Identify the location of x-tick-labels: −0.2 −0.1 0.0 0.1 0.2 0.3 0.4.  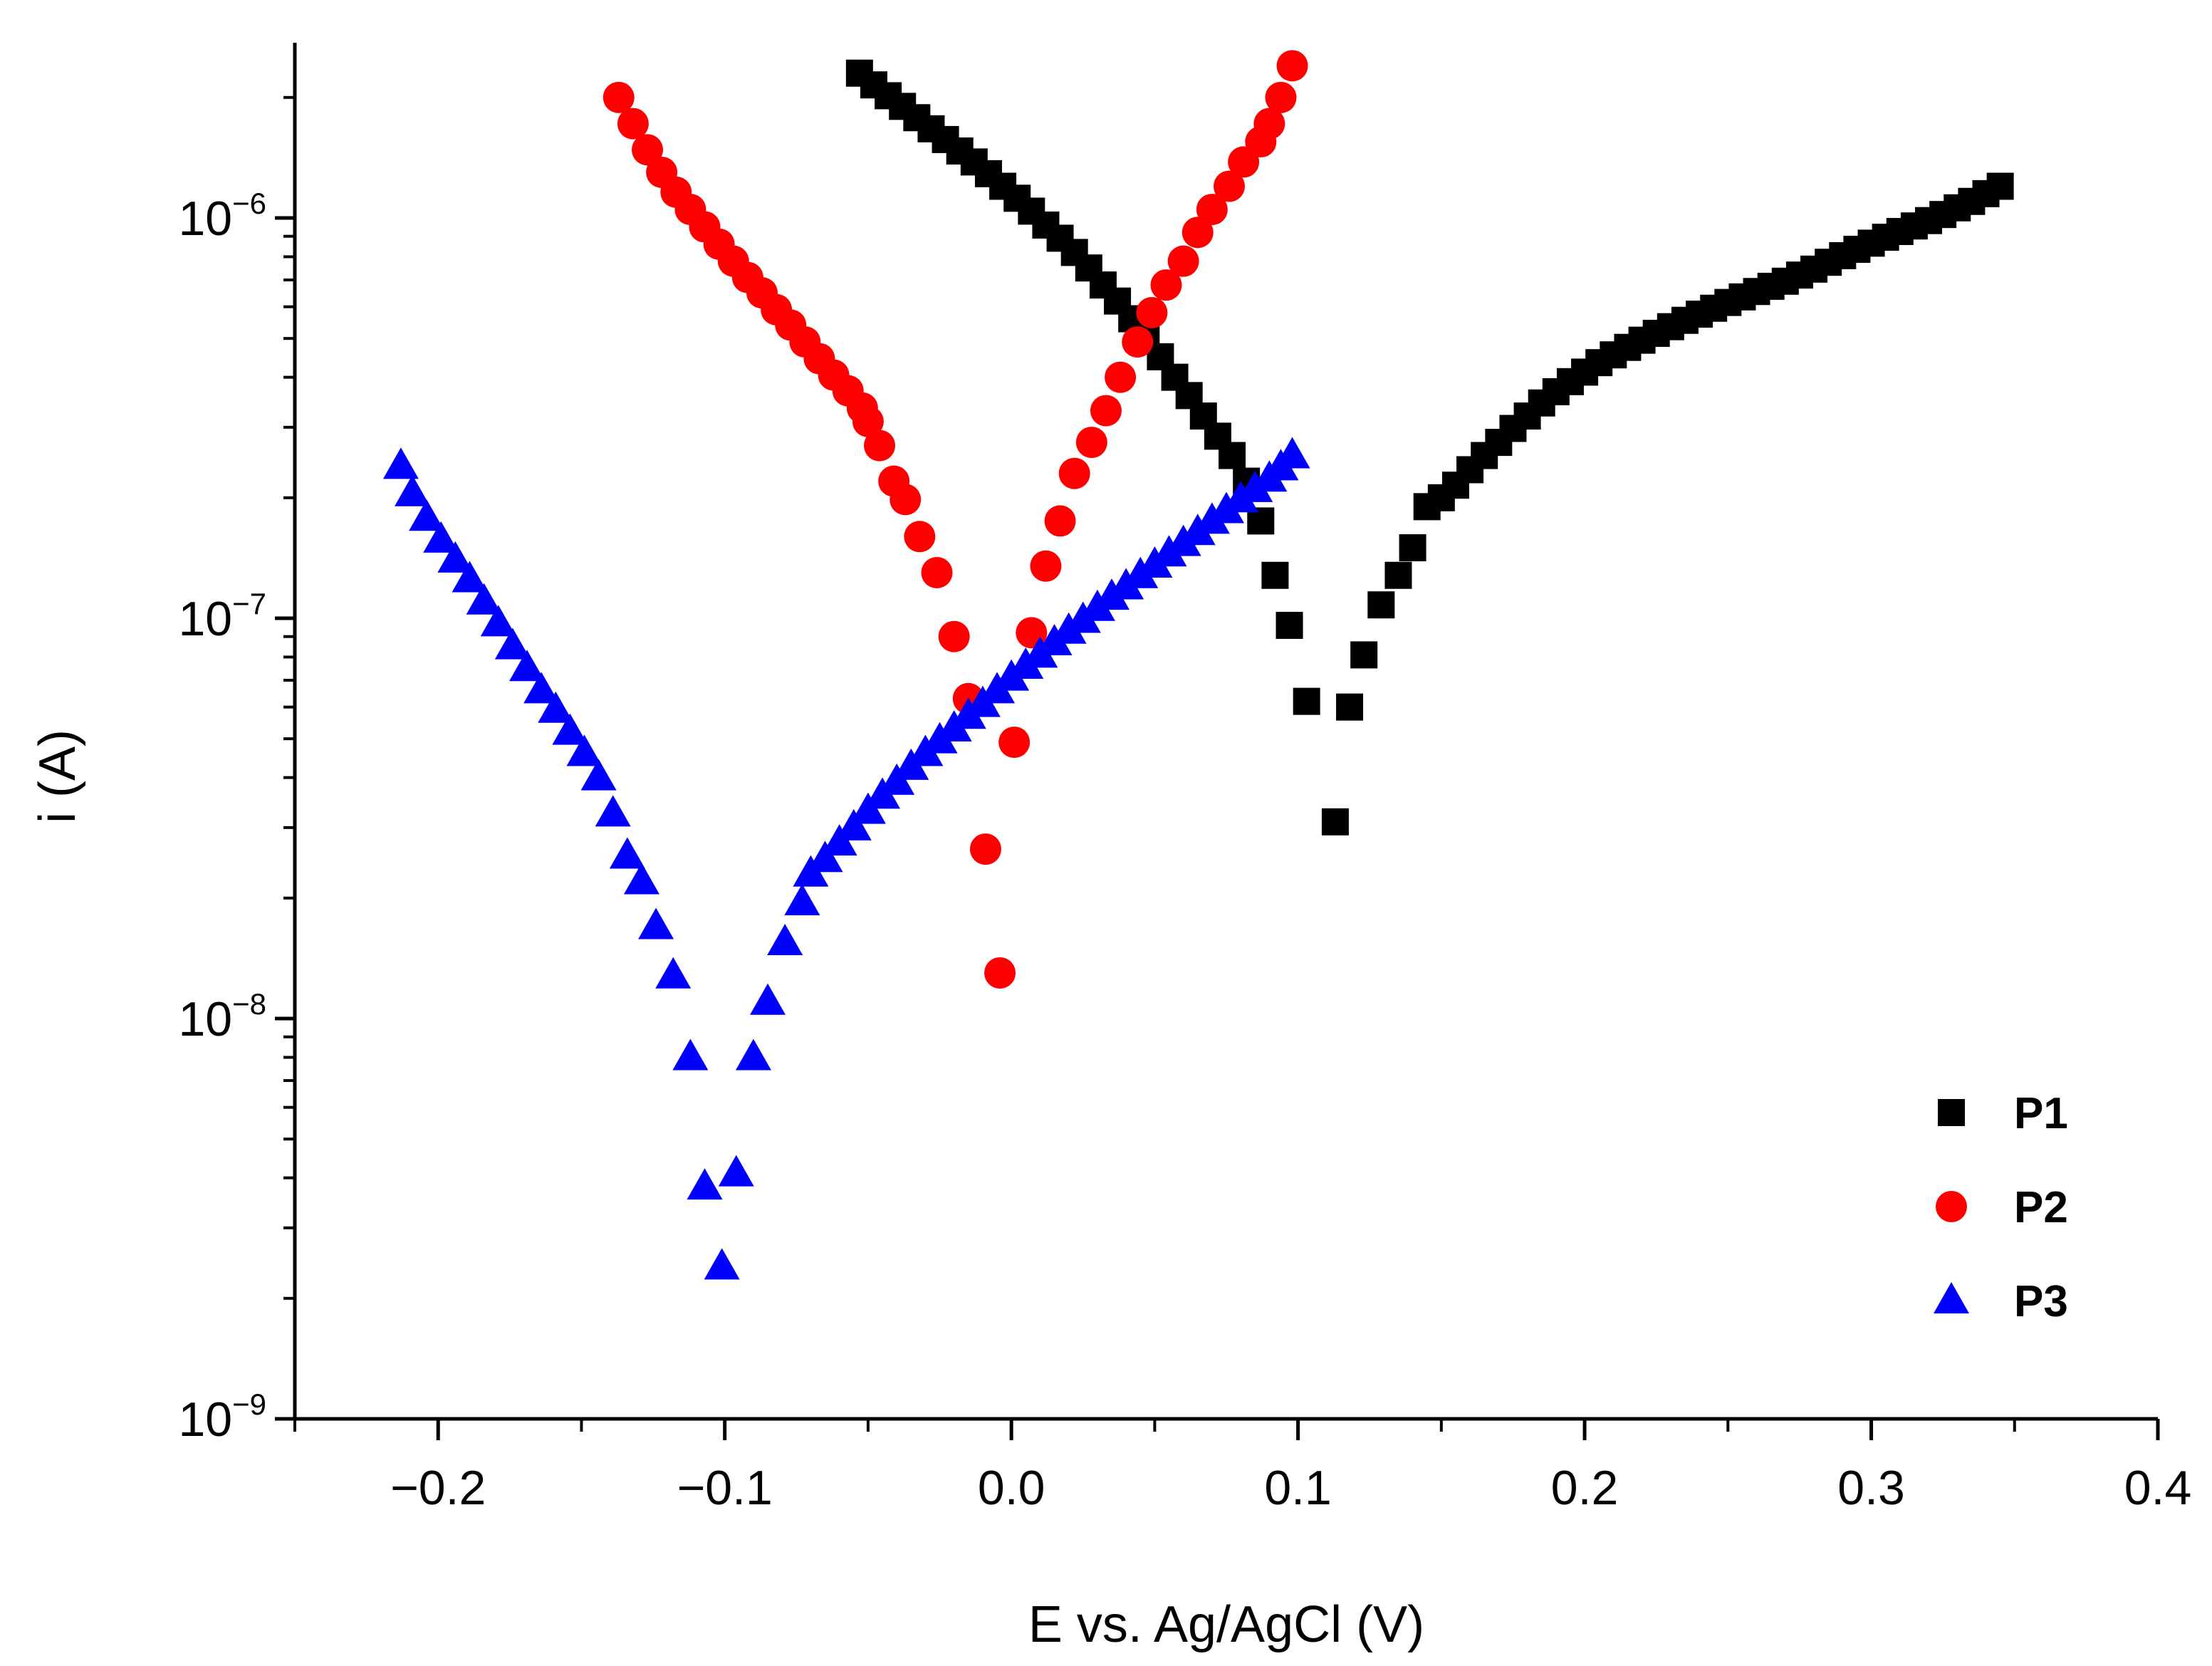
(1290, 1488).